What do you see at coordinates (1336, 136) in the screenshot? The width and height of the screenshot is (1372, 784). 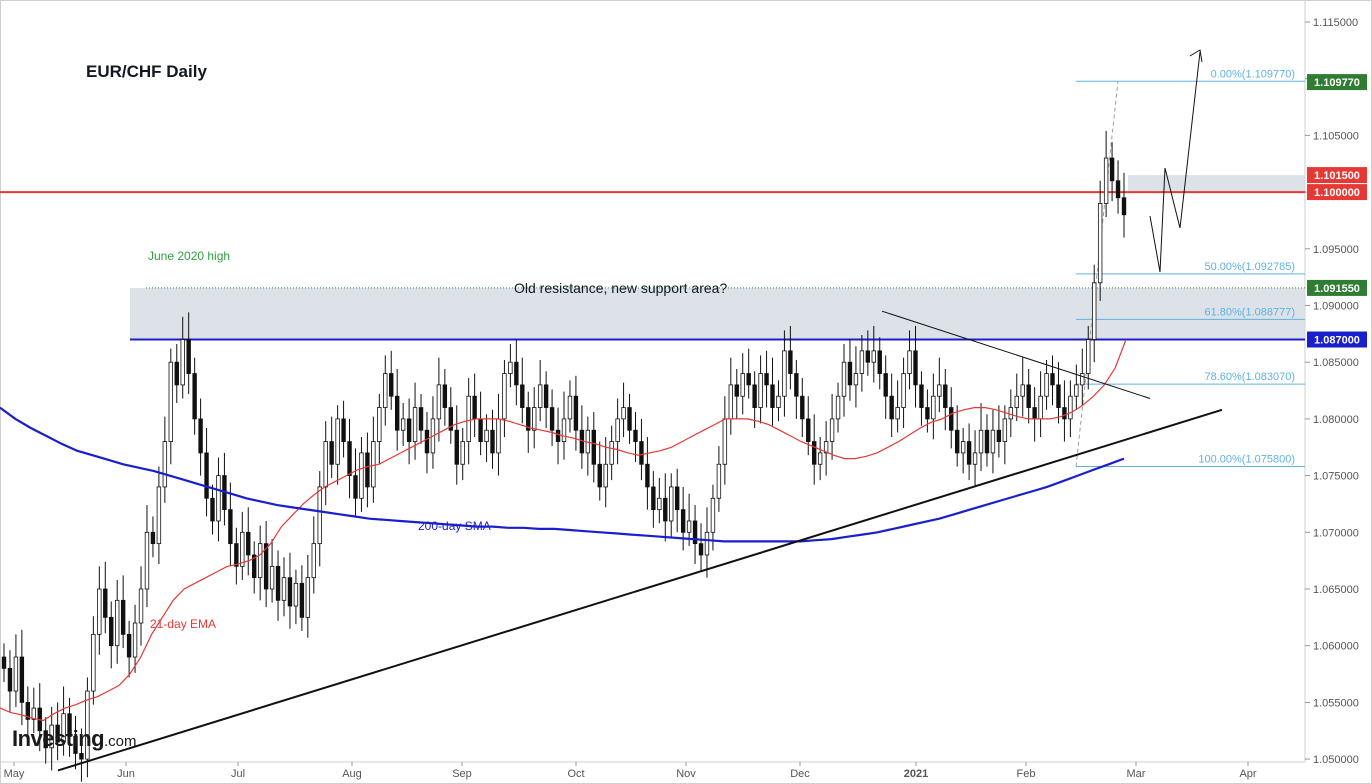 I see `y-tick-label: 1.105000` at bounding box center [1336, 136].